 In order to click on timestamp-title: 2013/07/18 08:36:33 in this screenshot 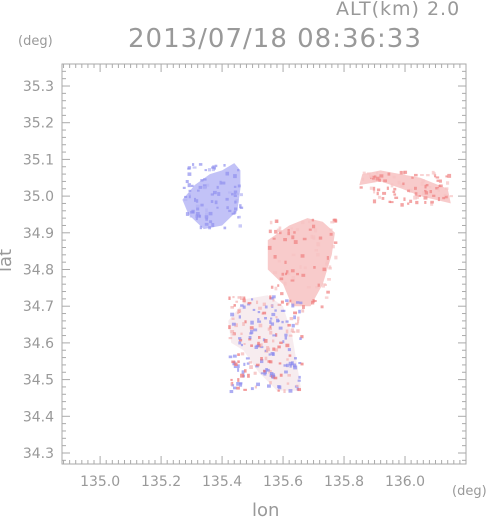, I will do `click(275, 39)`.